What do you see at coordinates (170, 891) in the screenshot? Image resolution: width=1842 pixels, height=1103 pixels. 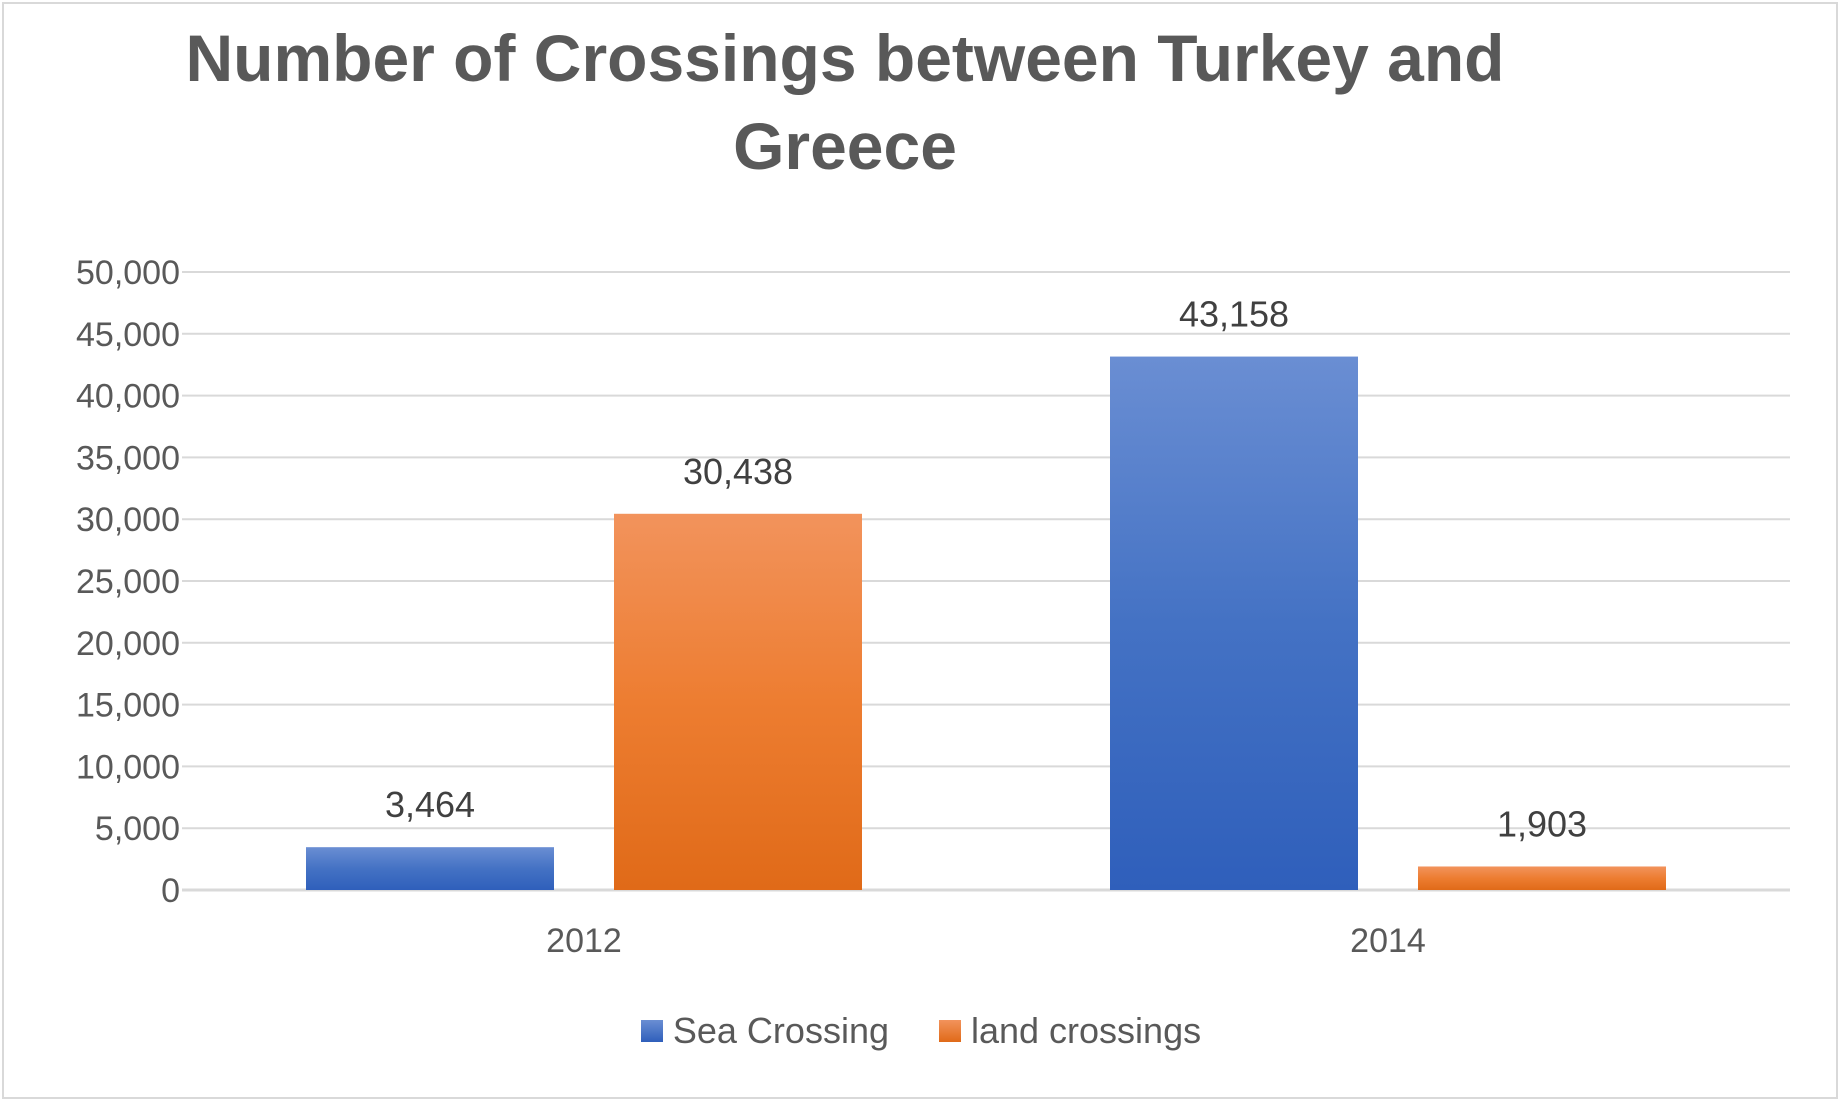 I see `y-tick-label: 0` at bounding box center [170, 891].